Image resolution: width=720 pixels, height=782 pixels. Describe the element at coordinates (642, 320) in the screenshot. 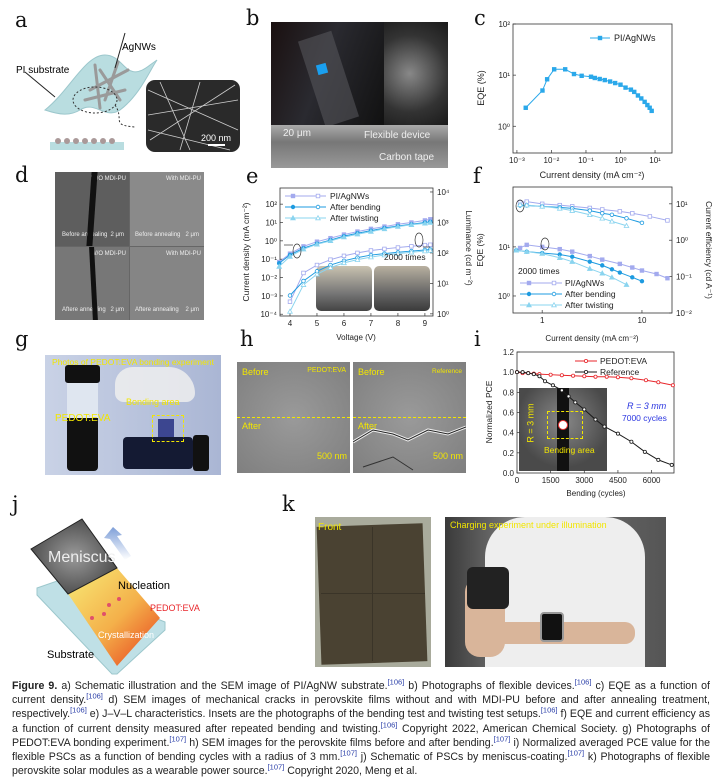

I see `x-tick-label: 10` at that location.